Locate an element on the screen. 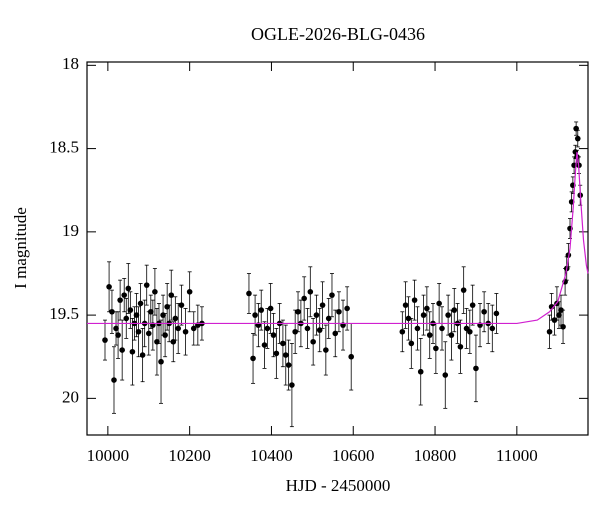  y-tick-label: 20 is located at coordinates (70, 396).